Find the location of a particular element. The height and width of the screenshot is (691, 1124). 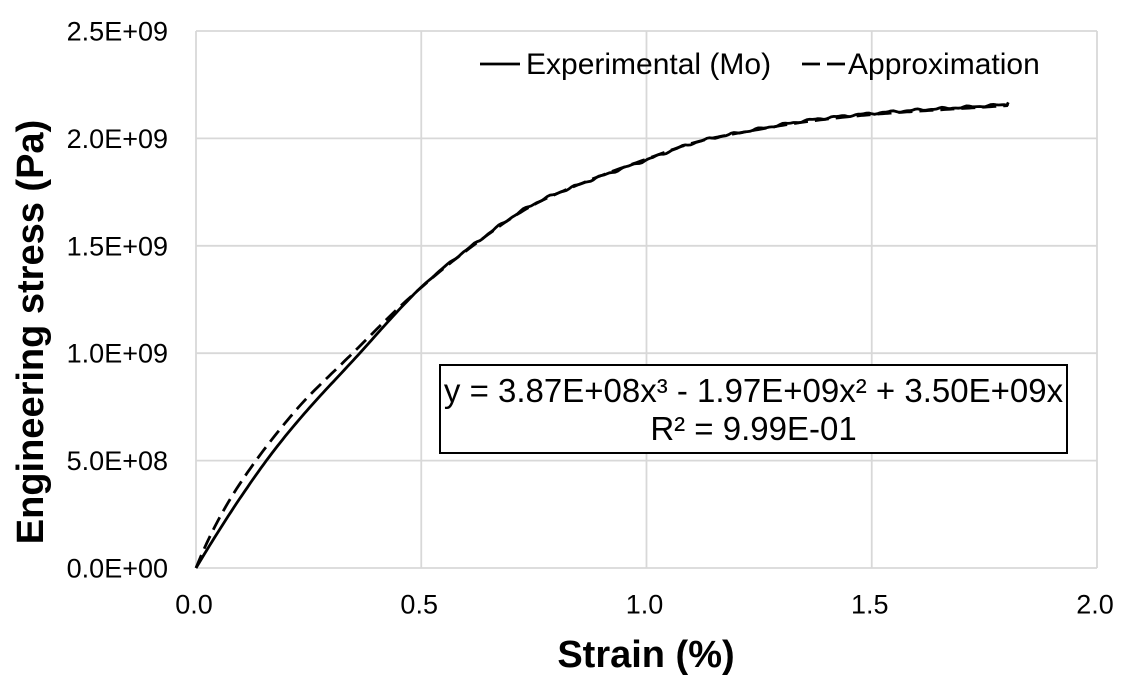

svg-text: 0.0E+00 is located at coordinates (117, 569).